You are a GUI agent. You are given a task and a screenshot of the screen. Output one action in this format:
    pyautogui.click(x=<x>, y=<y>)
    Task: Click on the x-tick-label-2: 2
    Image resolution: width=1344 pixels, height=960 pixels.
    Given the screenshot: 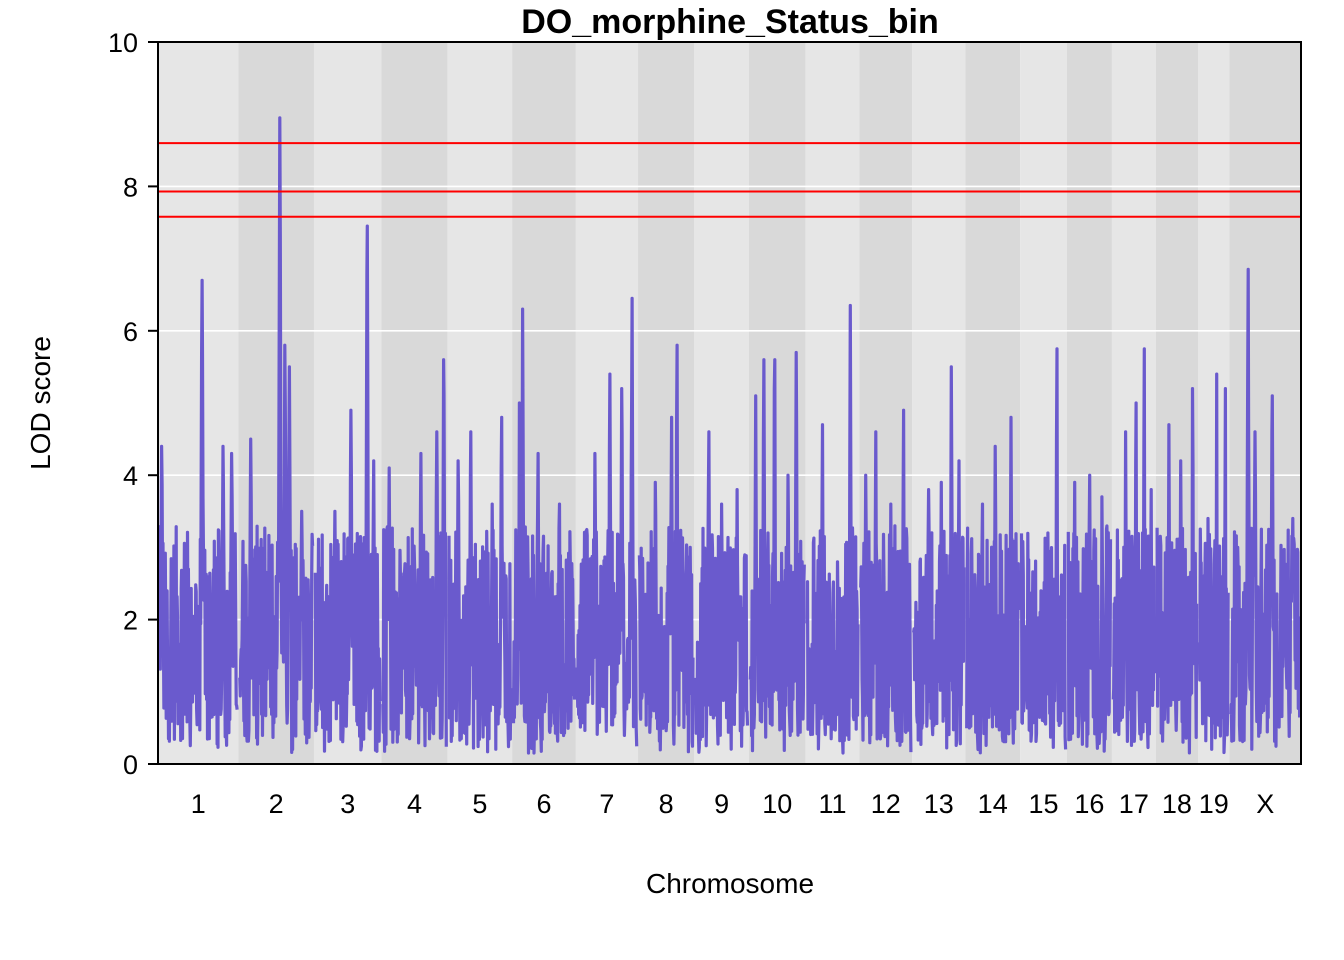 What is the action you would take?
    pyautogui.click(x=276, y=804)
    